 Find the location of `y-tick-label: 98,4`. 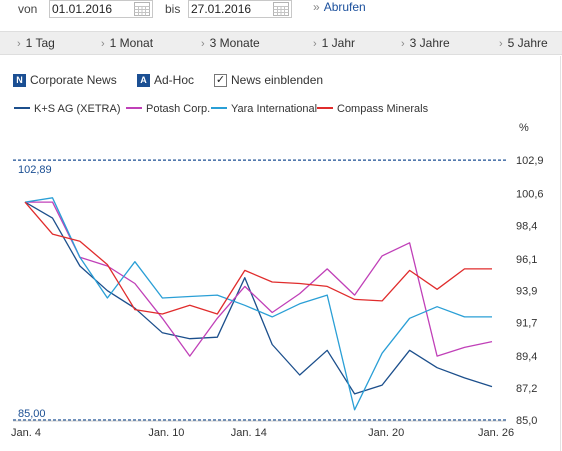

y-tick-label: 98,4 is located at coordinates (526, 226).